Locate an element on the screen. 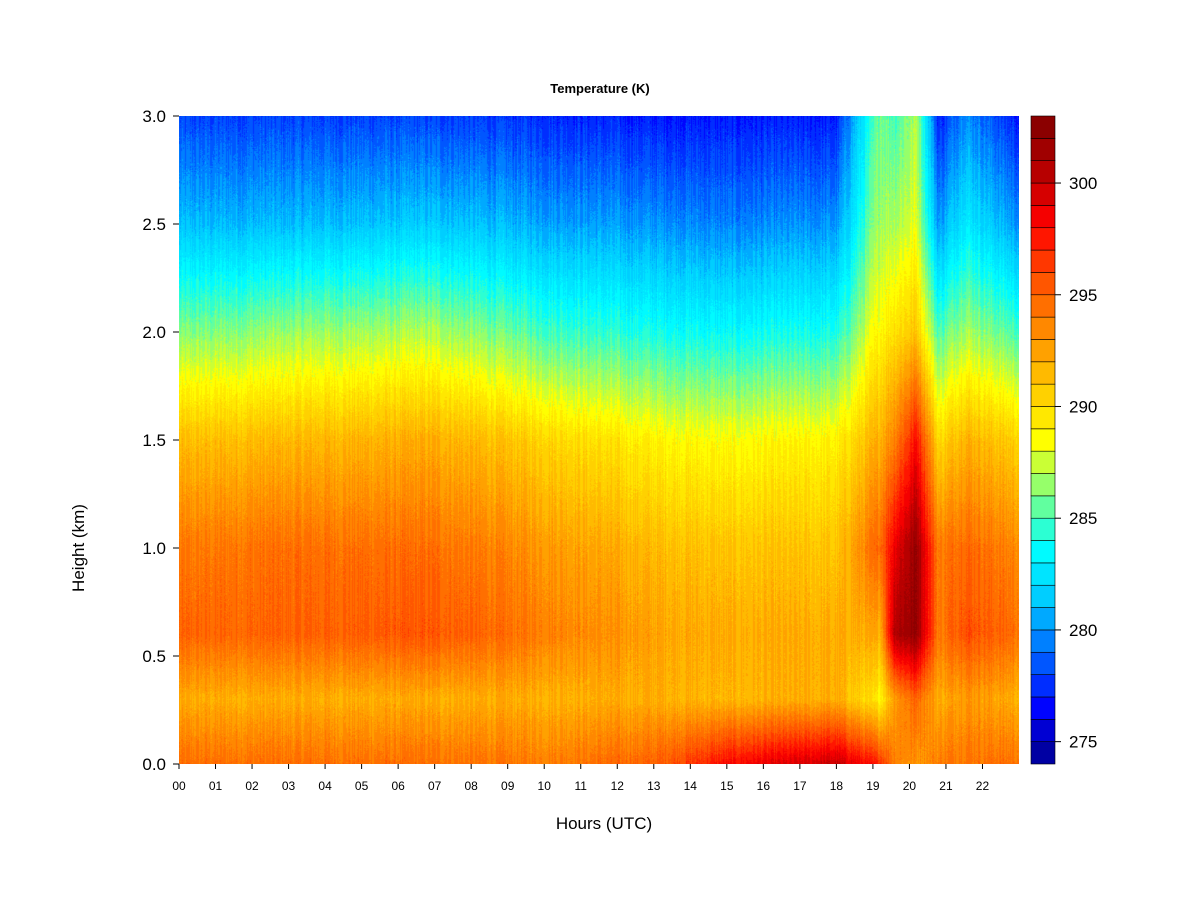  x-tick-label: 20 is located at coordinates (910, 786).